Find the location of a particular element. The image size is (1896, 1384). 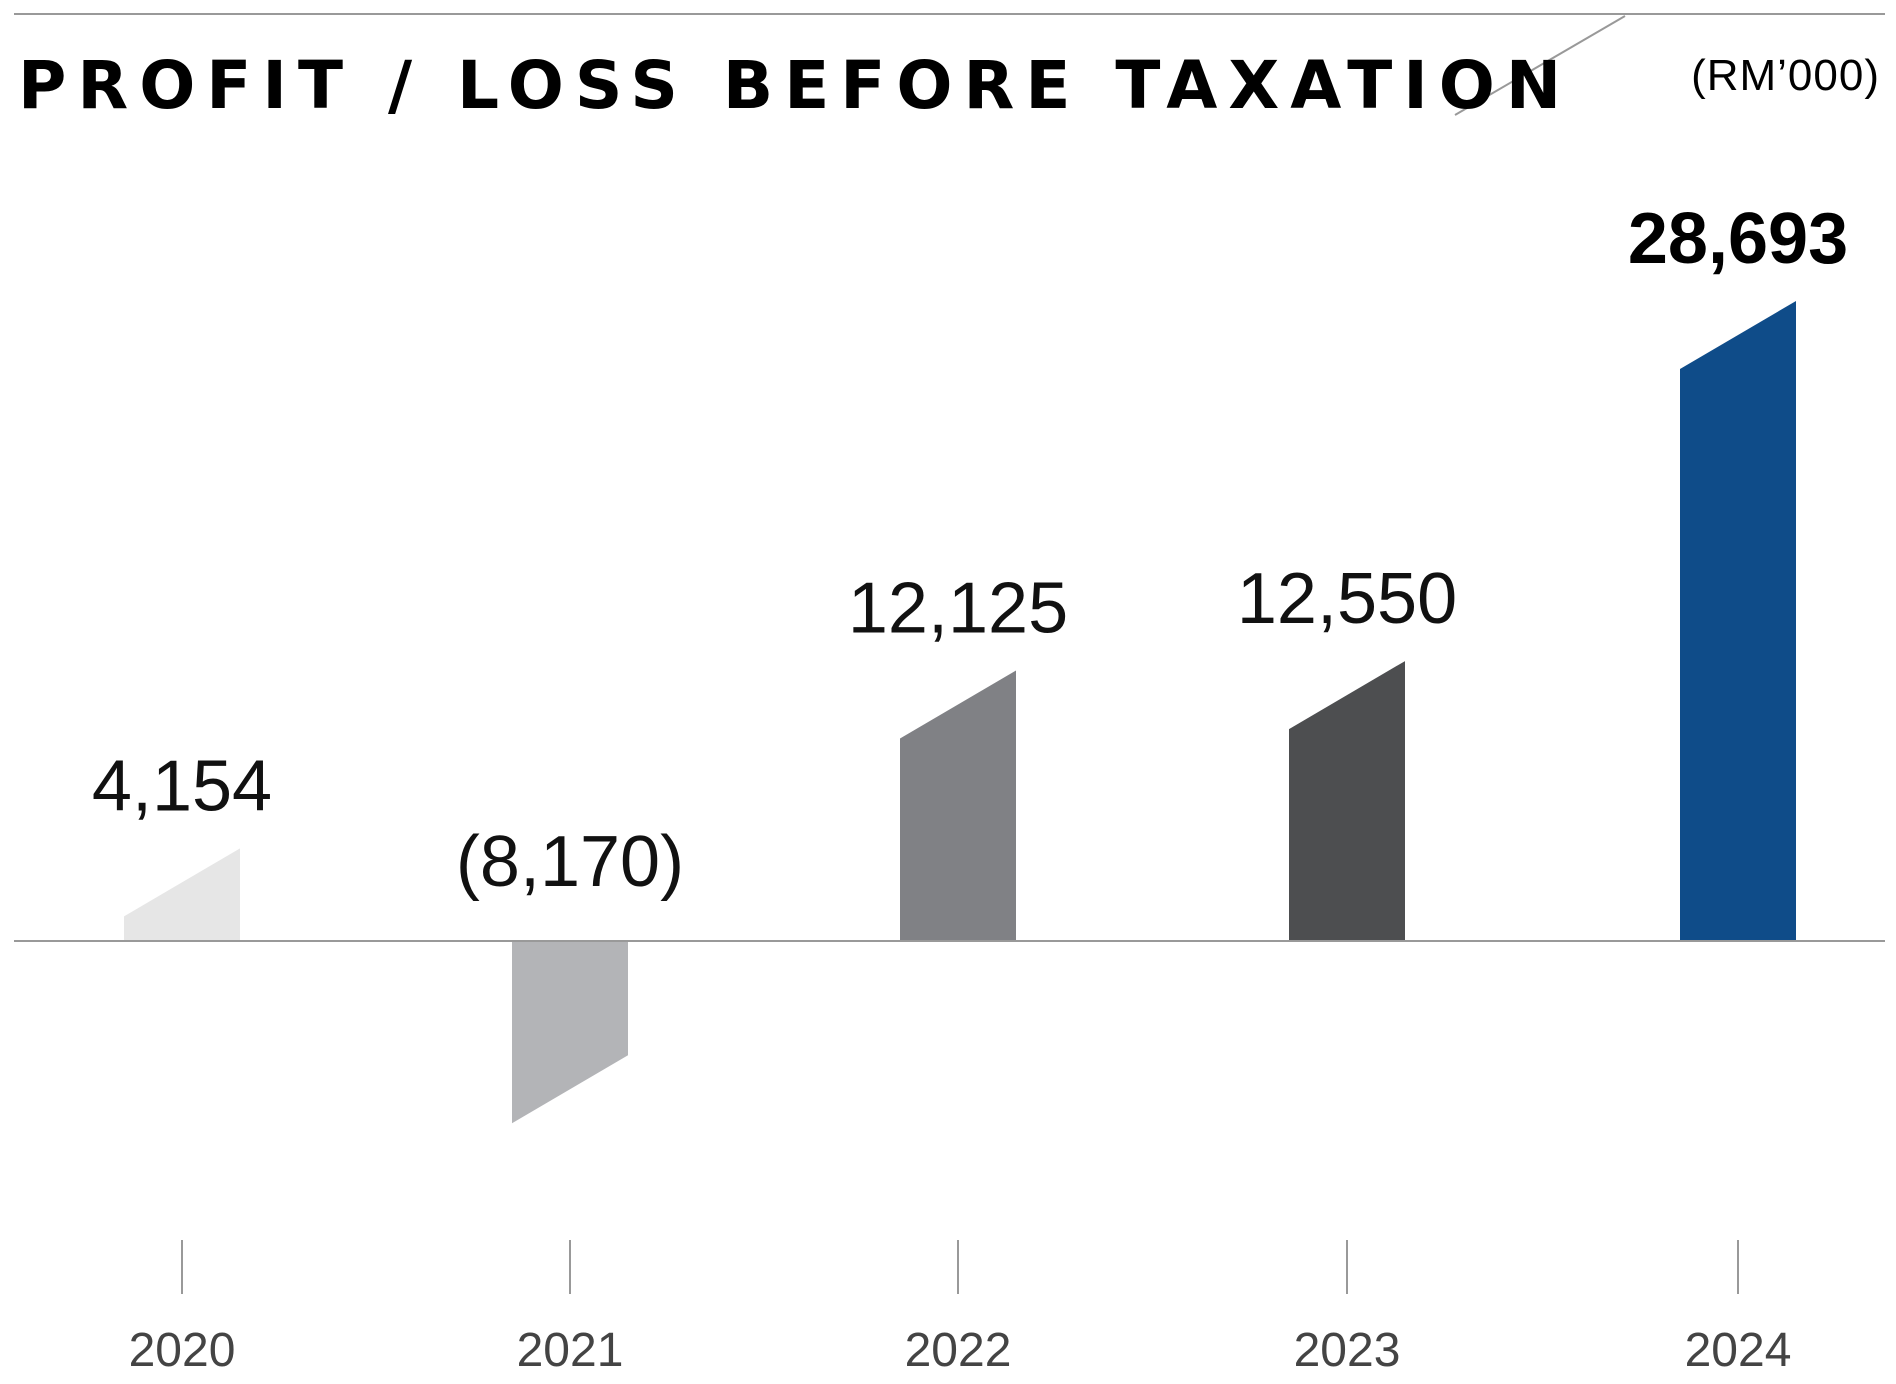

value-label-2023: 12,550 is located at coordinates (1347, 599).